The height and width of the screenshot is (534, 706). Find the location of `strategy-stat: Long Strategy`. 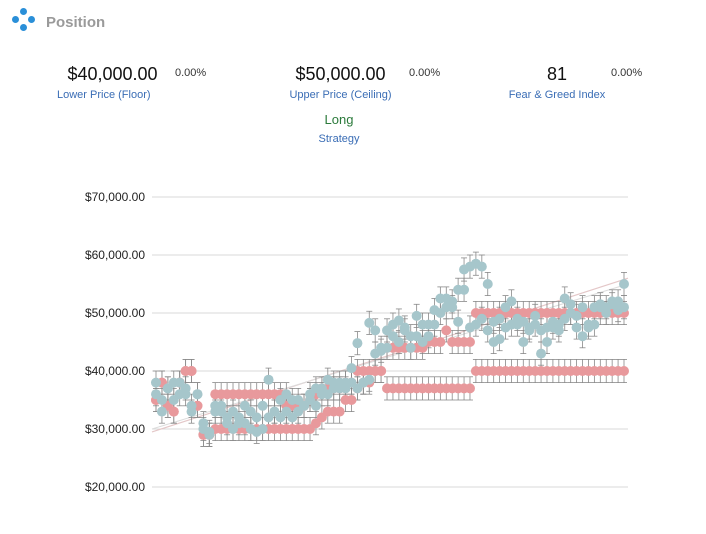

strategy-stat: Long Strategy is located at coordinates (339, 128).